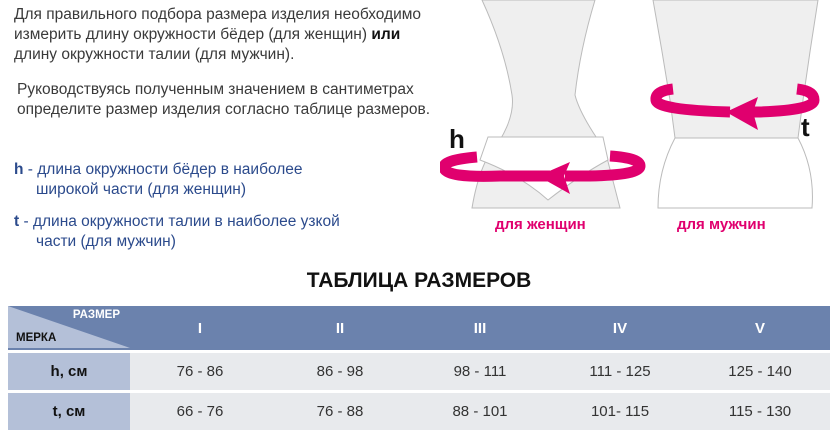 Image resolution: width=838 pixels, height=433 pixels. Describe the element at coordinates (620, 411) in the screenshot. I see `table-cell: 101- 115` at that location.